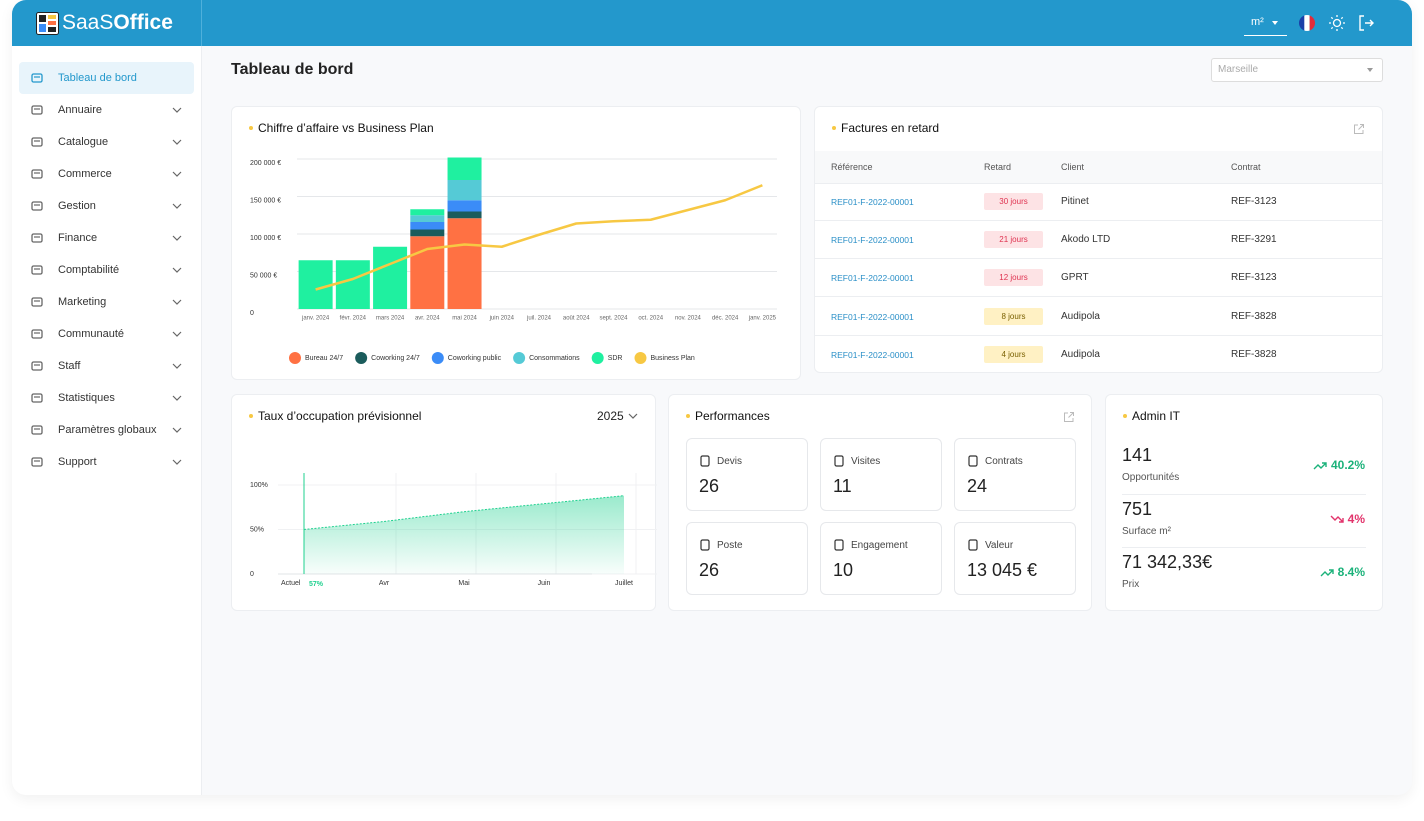 This screenshot has width=1424, height=821. I want to click on legend-label: Coworking 24/7, so click(395, 358).